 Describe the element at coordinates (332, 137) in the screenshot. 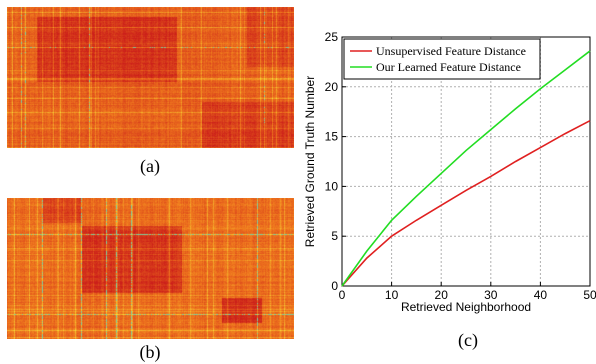

I see `y-tick-label: 15` at that location.